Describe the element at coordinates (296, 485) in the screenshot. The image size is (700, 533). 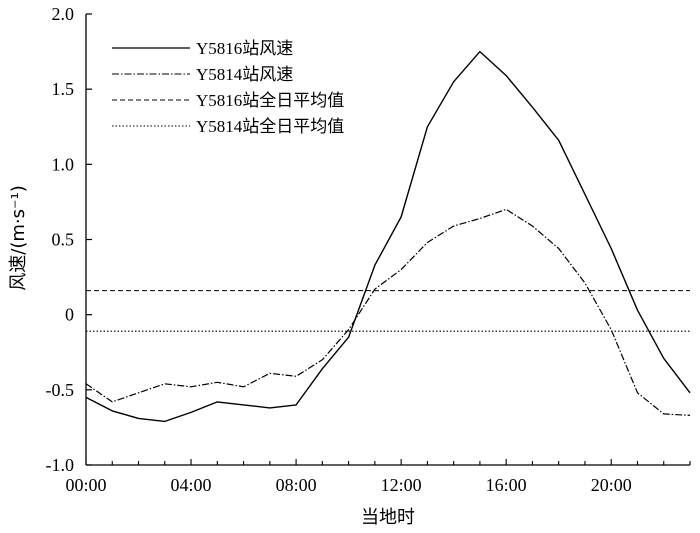
I see `x-tick-label: 08:00` at that location.